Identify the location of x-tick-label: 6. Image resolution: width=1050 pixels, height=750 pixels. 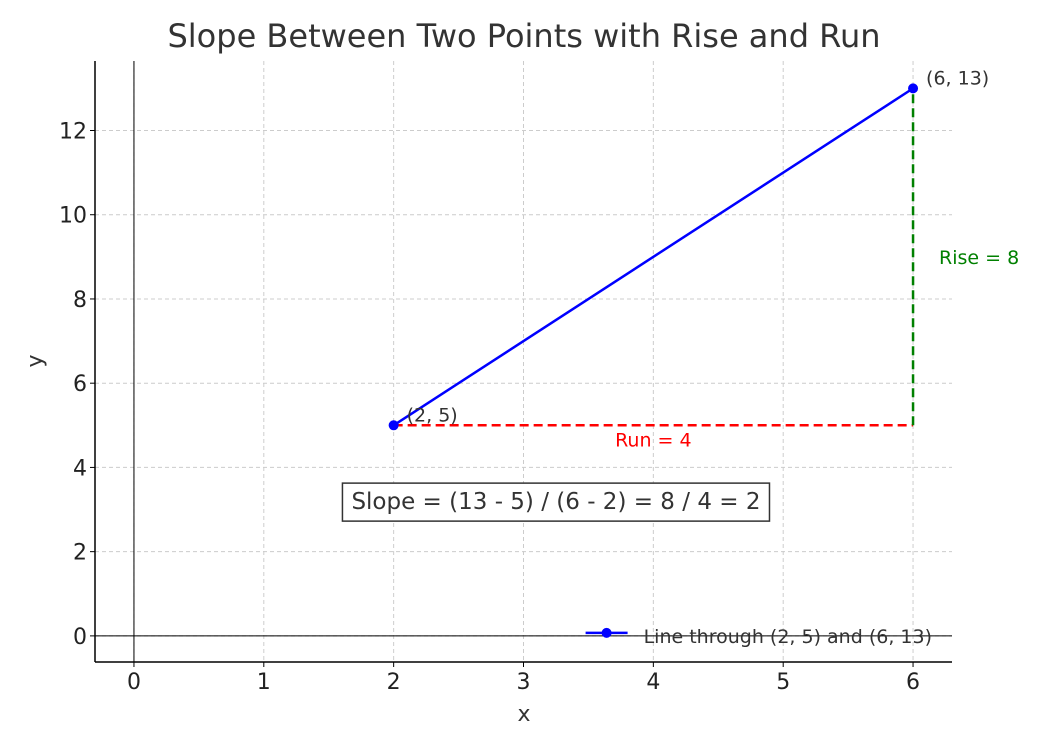
(913, 682).